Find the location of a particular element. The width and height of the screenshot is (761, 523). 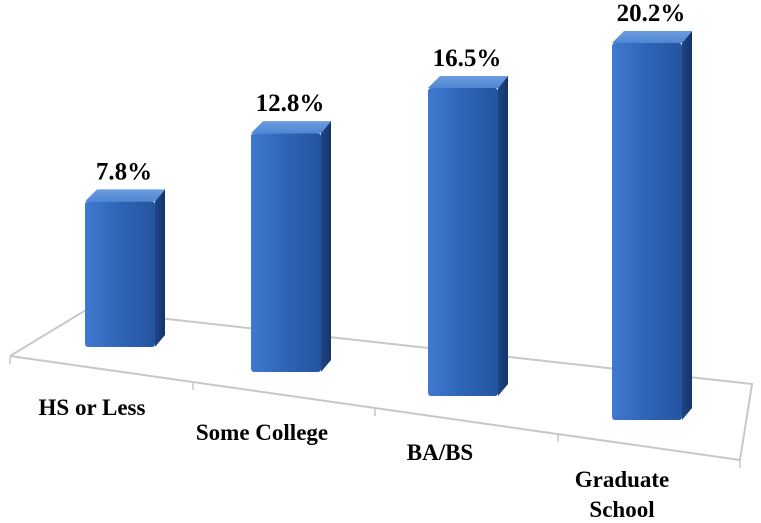

data-label: 7.8% is located at coordinates (124, 171).